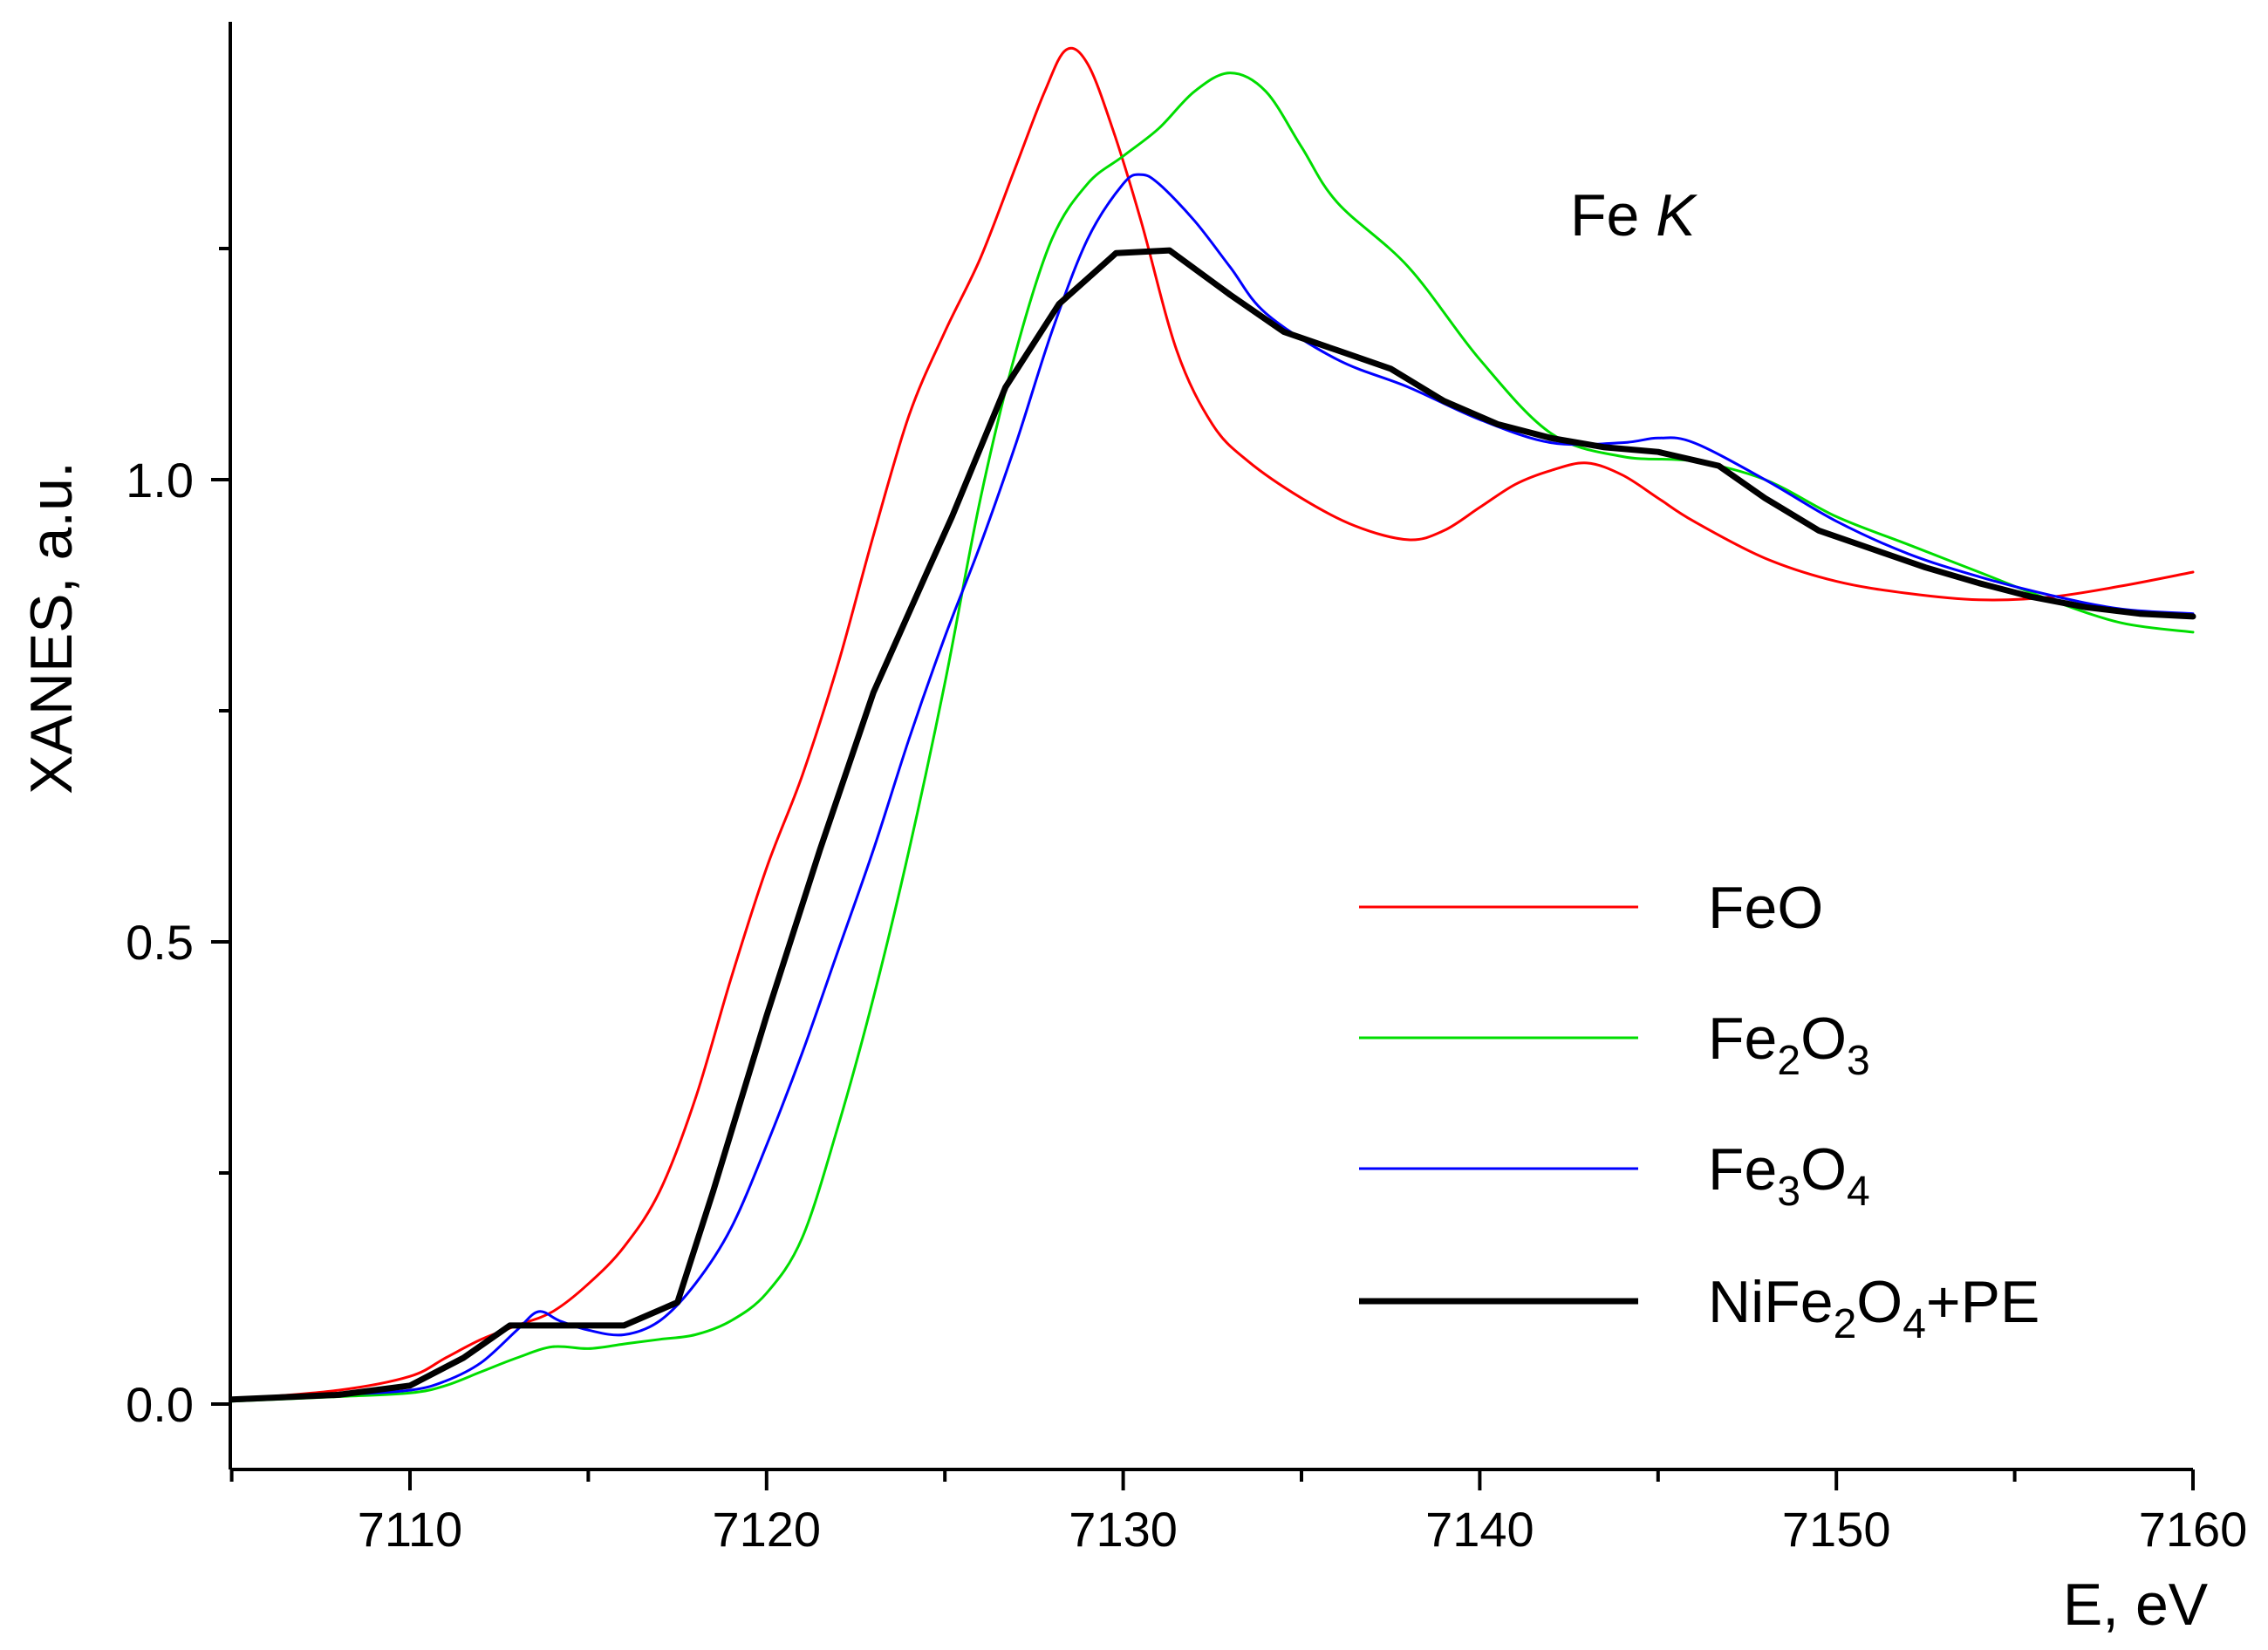 The image size is (2268, 1650). Describe the element at coordinates (1836, 1530) in the screenshot. I see `x-tick-label: 7150` at that location.